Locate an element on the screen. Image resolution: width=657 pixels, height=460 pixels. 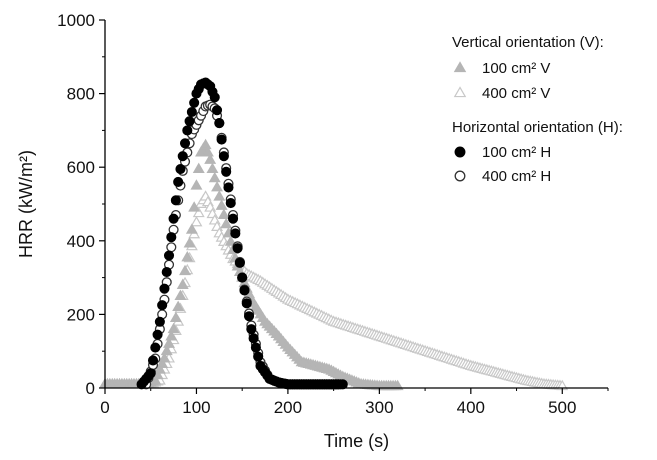
y-axis-title: HRR (kW/m²) is located at coordinates (26, 204).